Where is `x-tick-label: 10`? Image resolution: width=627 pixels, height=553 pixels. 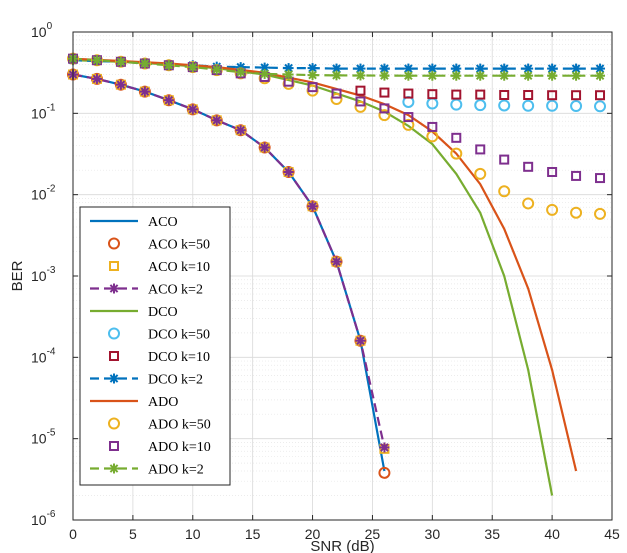 x-tick-label: 10 is located at coordinates (193, 534).